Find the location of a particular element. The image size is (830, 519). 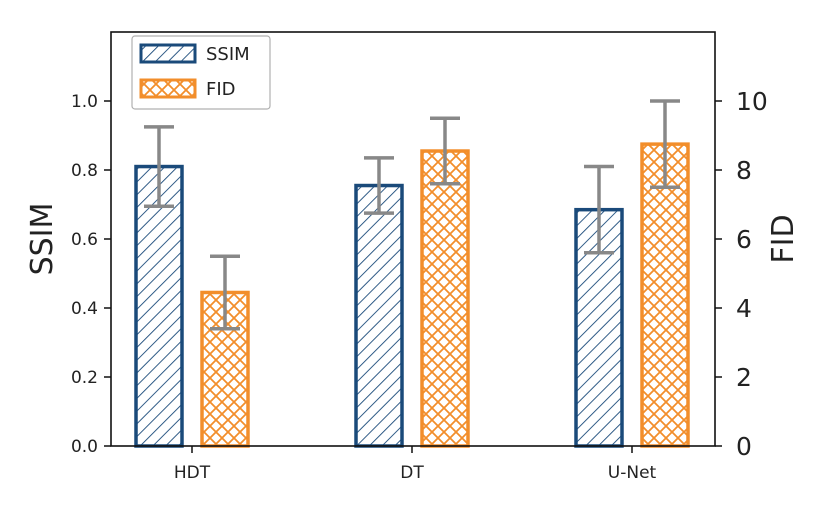

legend-label-fid: FID is located at coordinates (221, 89).